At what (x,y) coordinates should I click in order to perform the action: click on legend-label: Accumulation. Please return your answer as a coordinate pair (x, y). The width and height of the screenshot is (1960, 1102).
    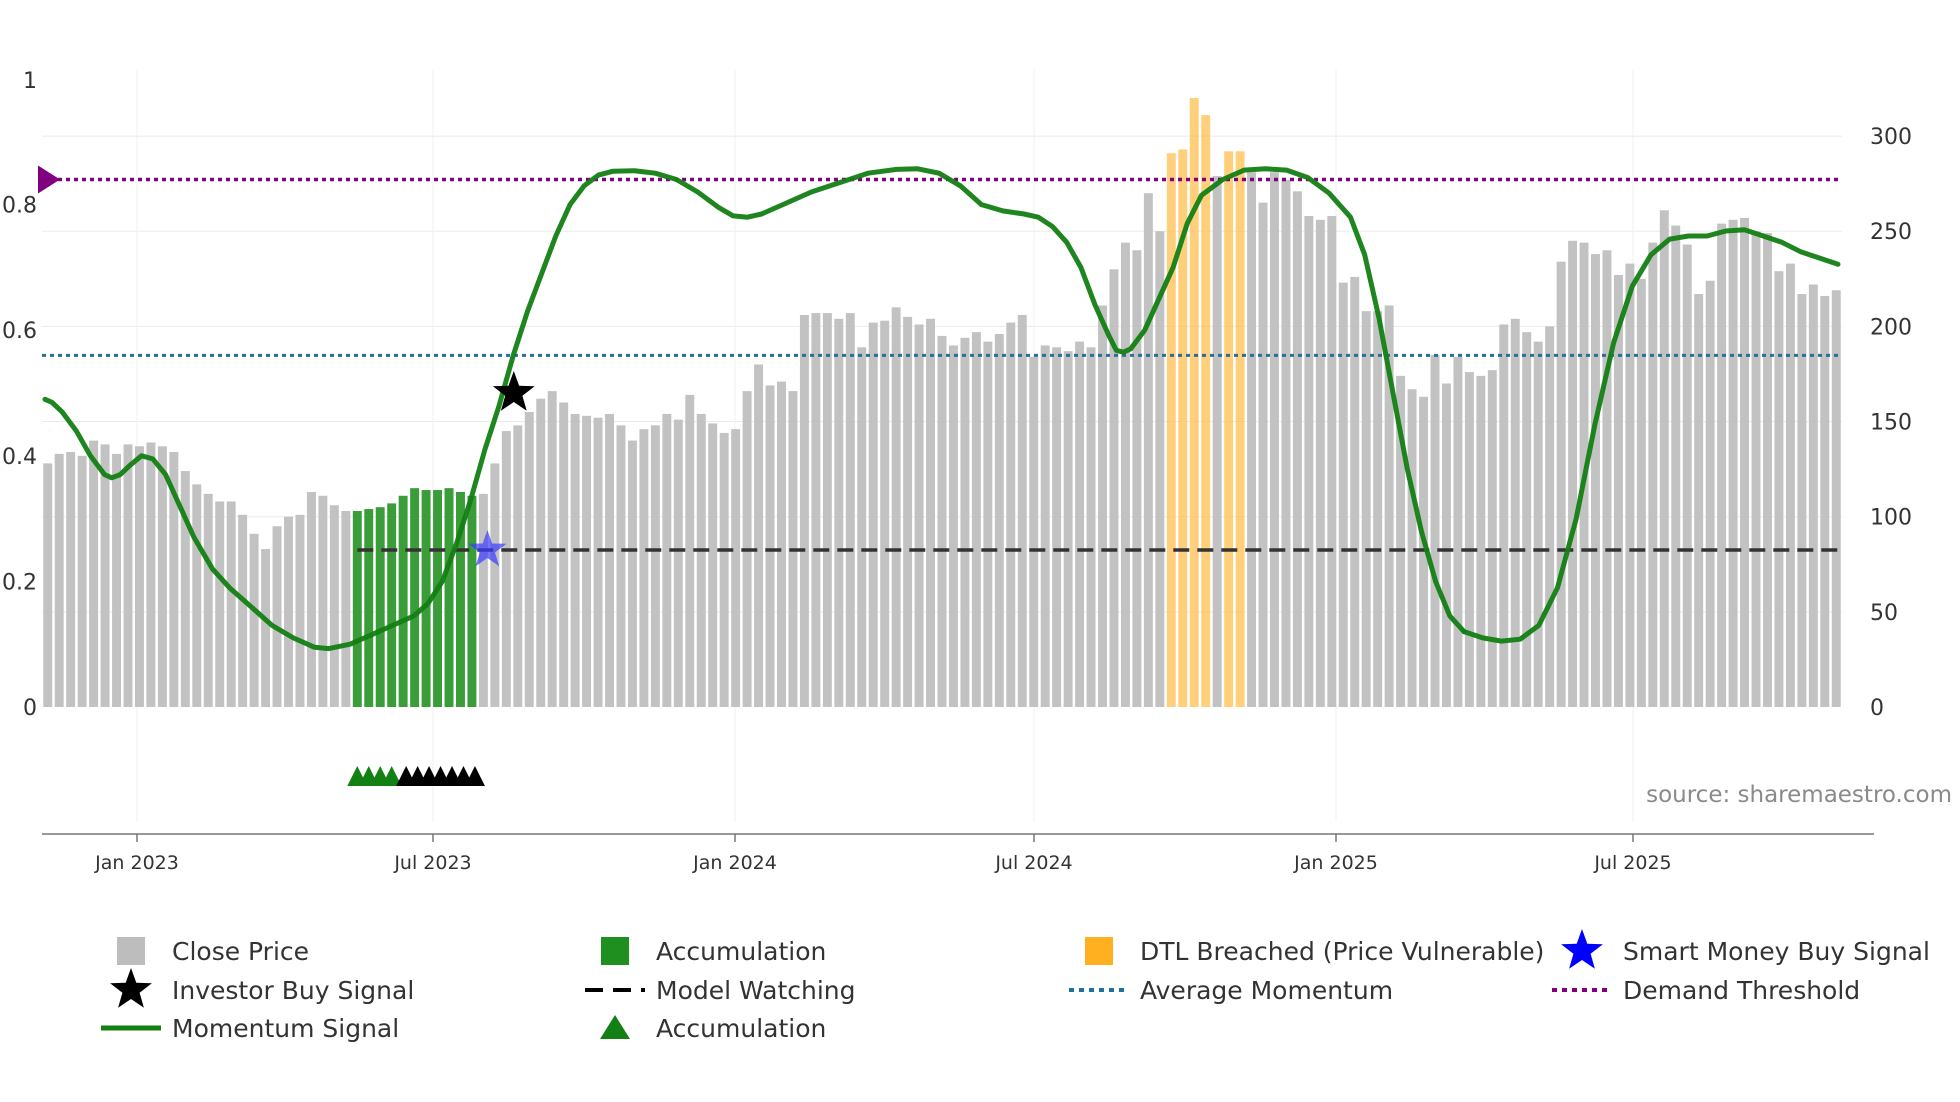
    Looking at the image, I should click on (741, 1028).